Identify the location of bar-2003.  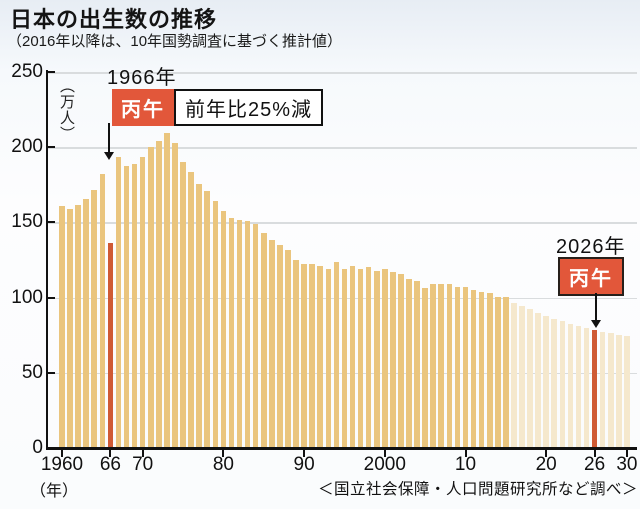
(409, 363).